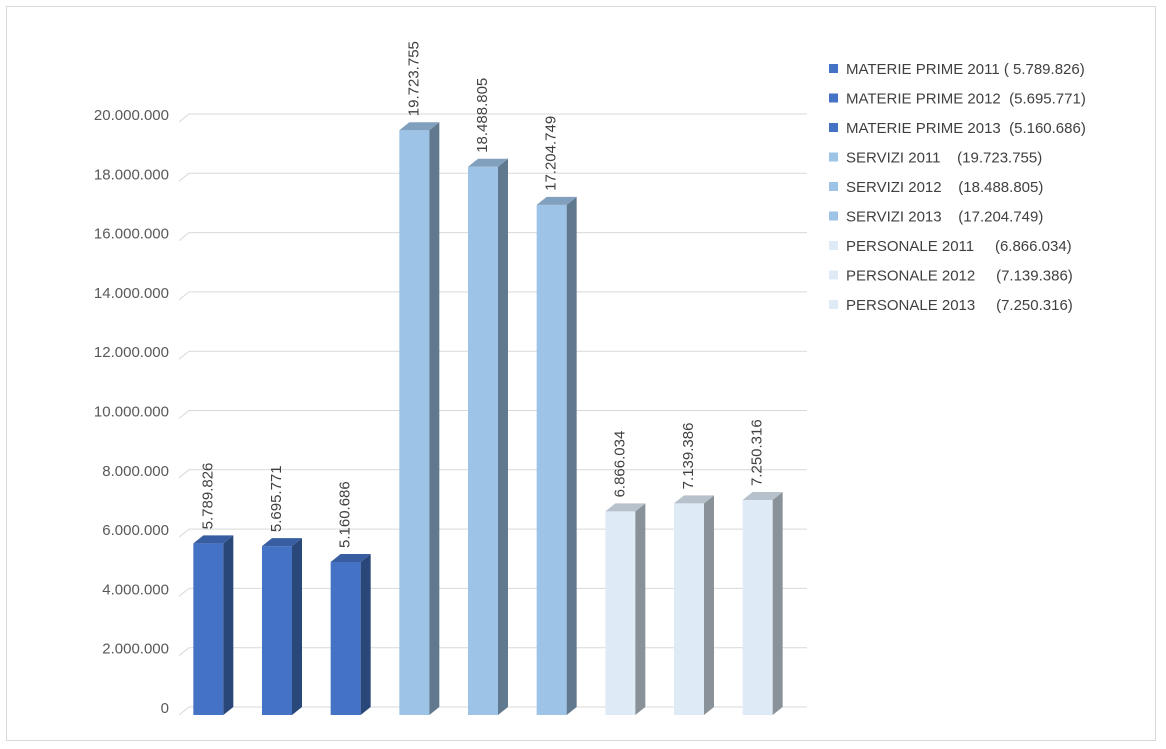 The image size is (1166, 749). I want to click on y-tick-label: 0, so click(165, 708).